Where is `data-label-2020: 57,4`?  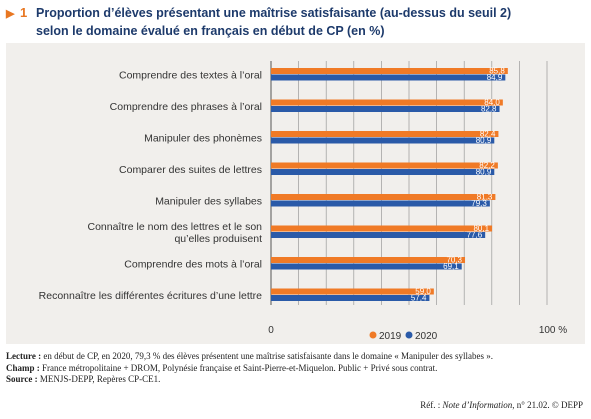
data-label-2020: 57,4 is located at coordinates (419, 298).